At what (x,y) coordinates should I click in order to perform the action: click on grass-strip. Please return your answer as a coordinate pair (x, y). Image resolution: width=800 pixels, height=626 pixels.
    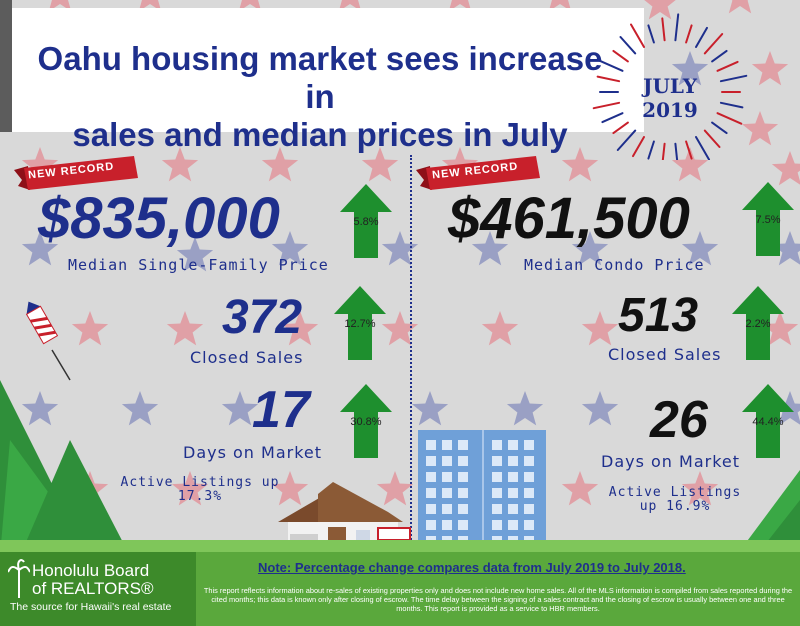
    Looking at the image, I should click on (400, 547).